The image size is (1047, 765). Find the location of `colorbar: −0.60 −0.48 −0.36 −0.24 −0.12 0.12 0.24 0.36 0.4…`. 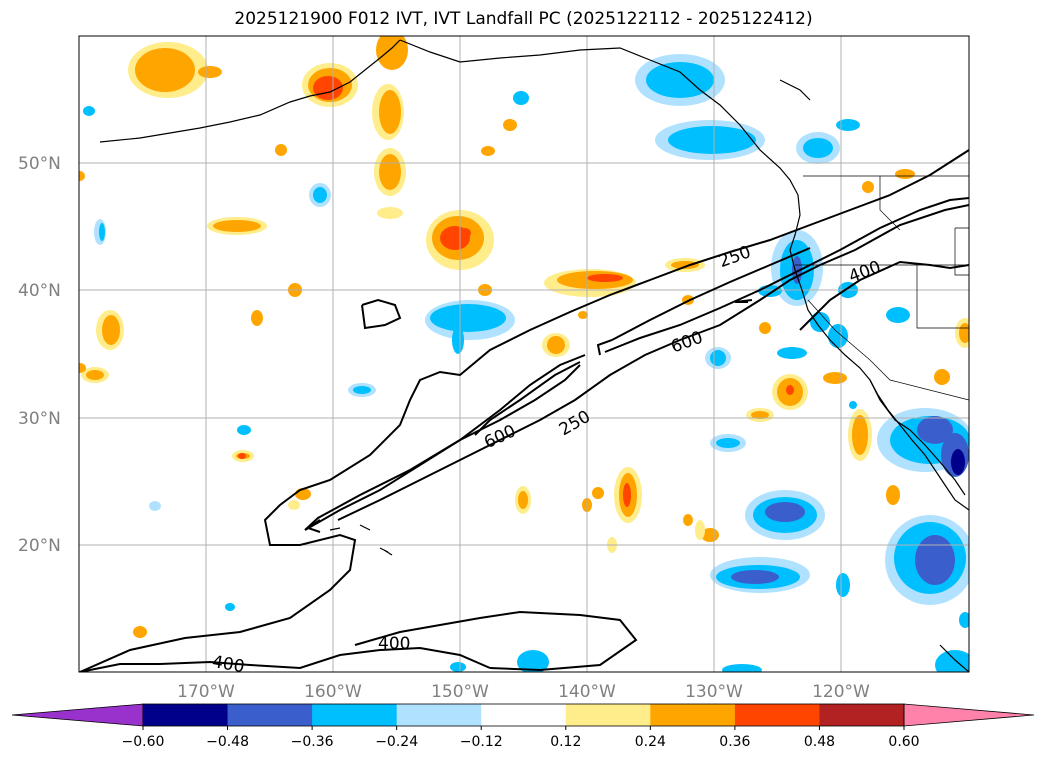

colorbar: −0.60 −0.48 −0.36 −0.24 −0.12 0.12 0.24 0.36 0.4… is located at coordinates (523, 726).